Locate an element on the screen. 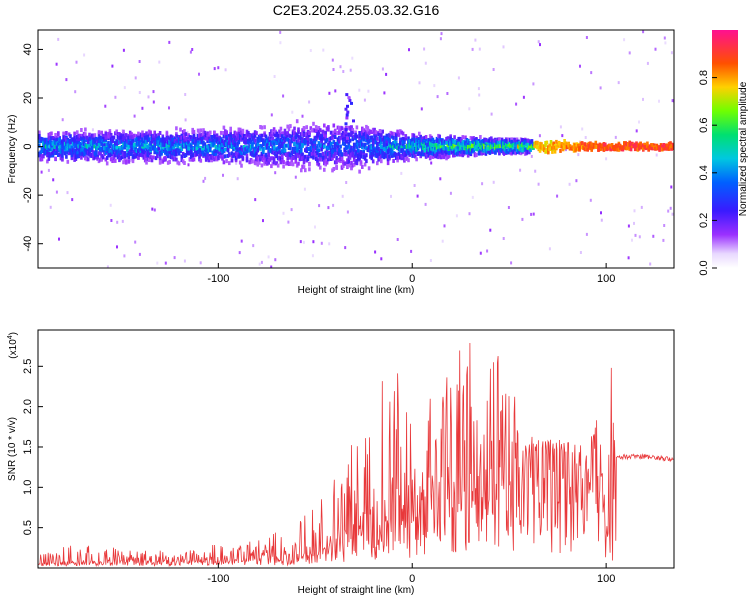  colorbar-label: Normalized spectral amplitude is located at coordinates (743, 148).